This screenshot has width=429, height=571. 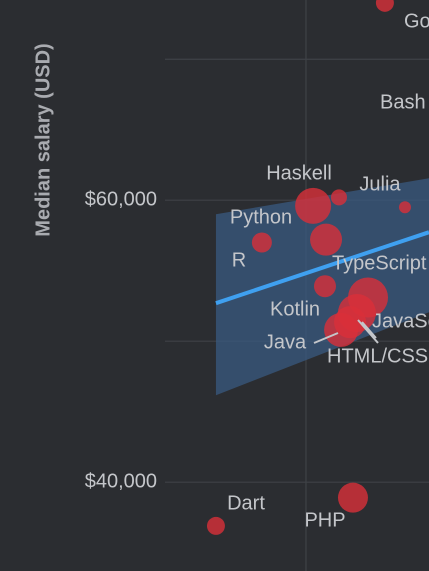 What do you see at coordinates (299, 173) in the screenshot?
I see `point-label: Haskell` at bounding box center [299, 173].